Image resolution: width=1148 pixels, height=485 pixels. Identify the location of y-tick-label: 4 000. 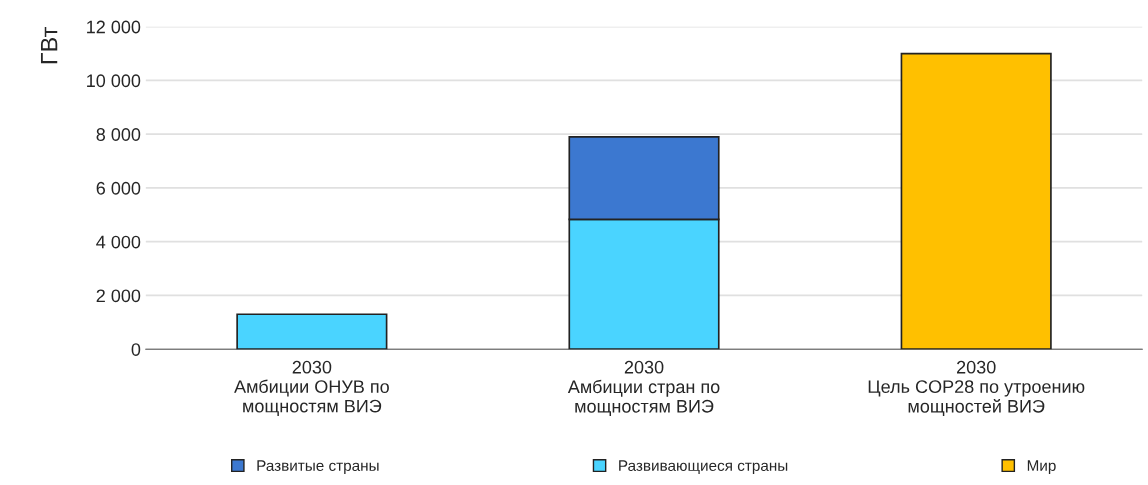
(118, 242).